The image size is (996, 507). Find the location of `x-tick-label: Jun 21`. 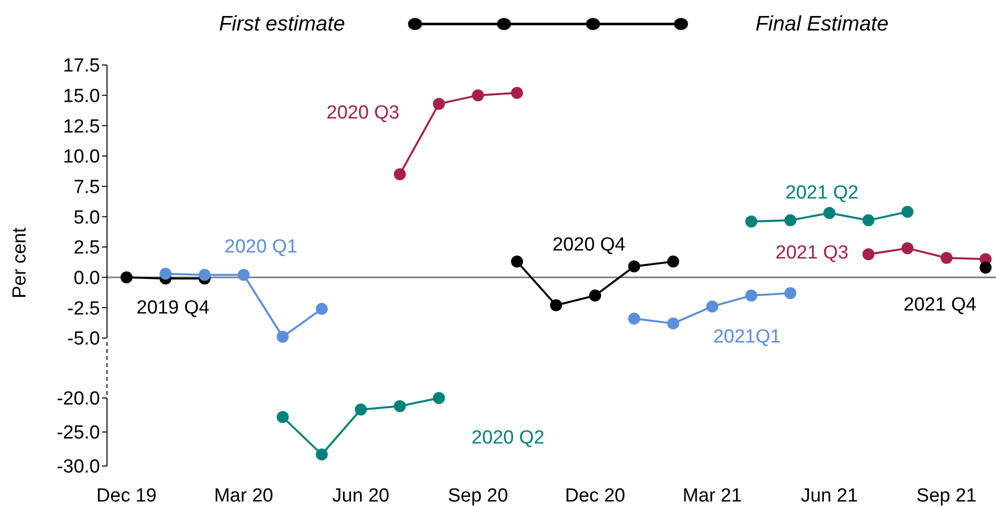

x-tick-label: Jun 21 is located at coordinates (829, 495).